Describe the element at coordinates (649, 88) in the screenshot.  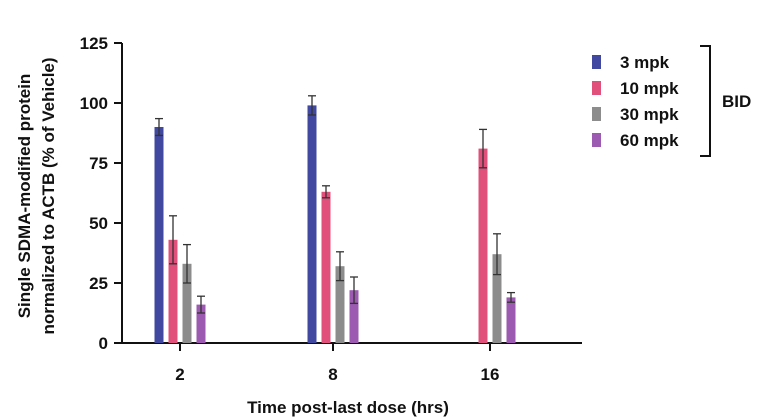
I see `legend-label: 10 mpk` at that location.